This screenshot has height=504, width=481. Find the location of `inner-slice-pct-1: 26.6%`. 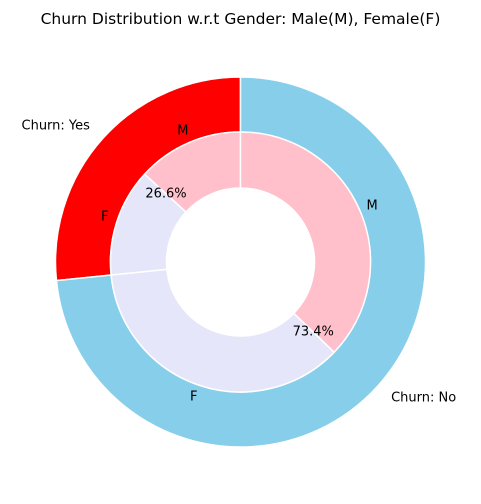

inner-slice-pct-1: 26.6% is located at coordinates (165, 193).